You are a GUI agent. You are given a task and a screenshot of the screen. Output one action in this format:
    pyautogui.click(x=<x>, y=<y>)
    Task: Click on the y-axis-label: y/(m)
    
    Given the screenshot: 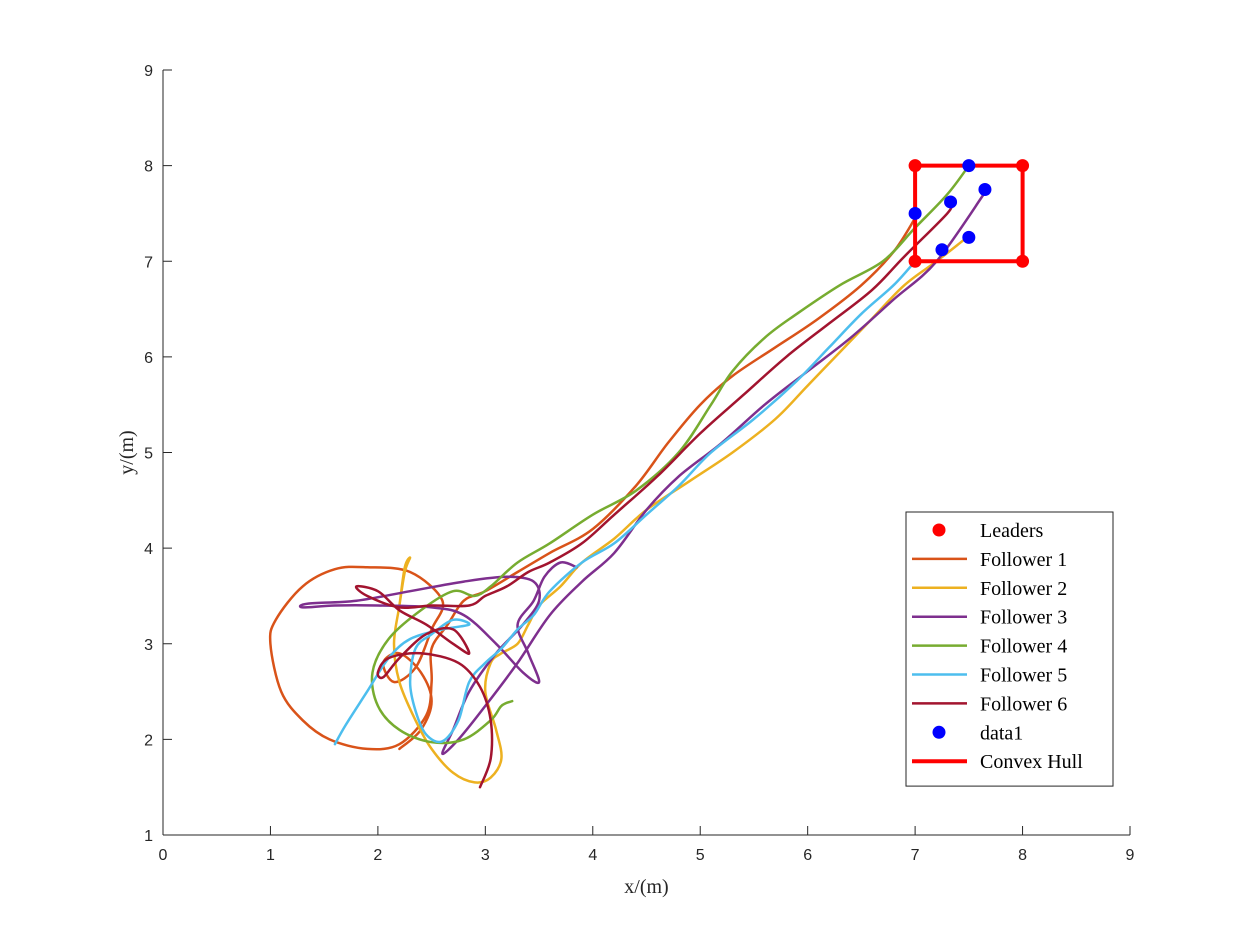 What is the action you would take?
    pyautogui.click(x=127, y=452)
    